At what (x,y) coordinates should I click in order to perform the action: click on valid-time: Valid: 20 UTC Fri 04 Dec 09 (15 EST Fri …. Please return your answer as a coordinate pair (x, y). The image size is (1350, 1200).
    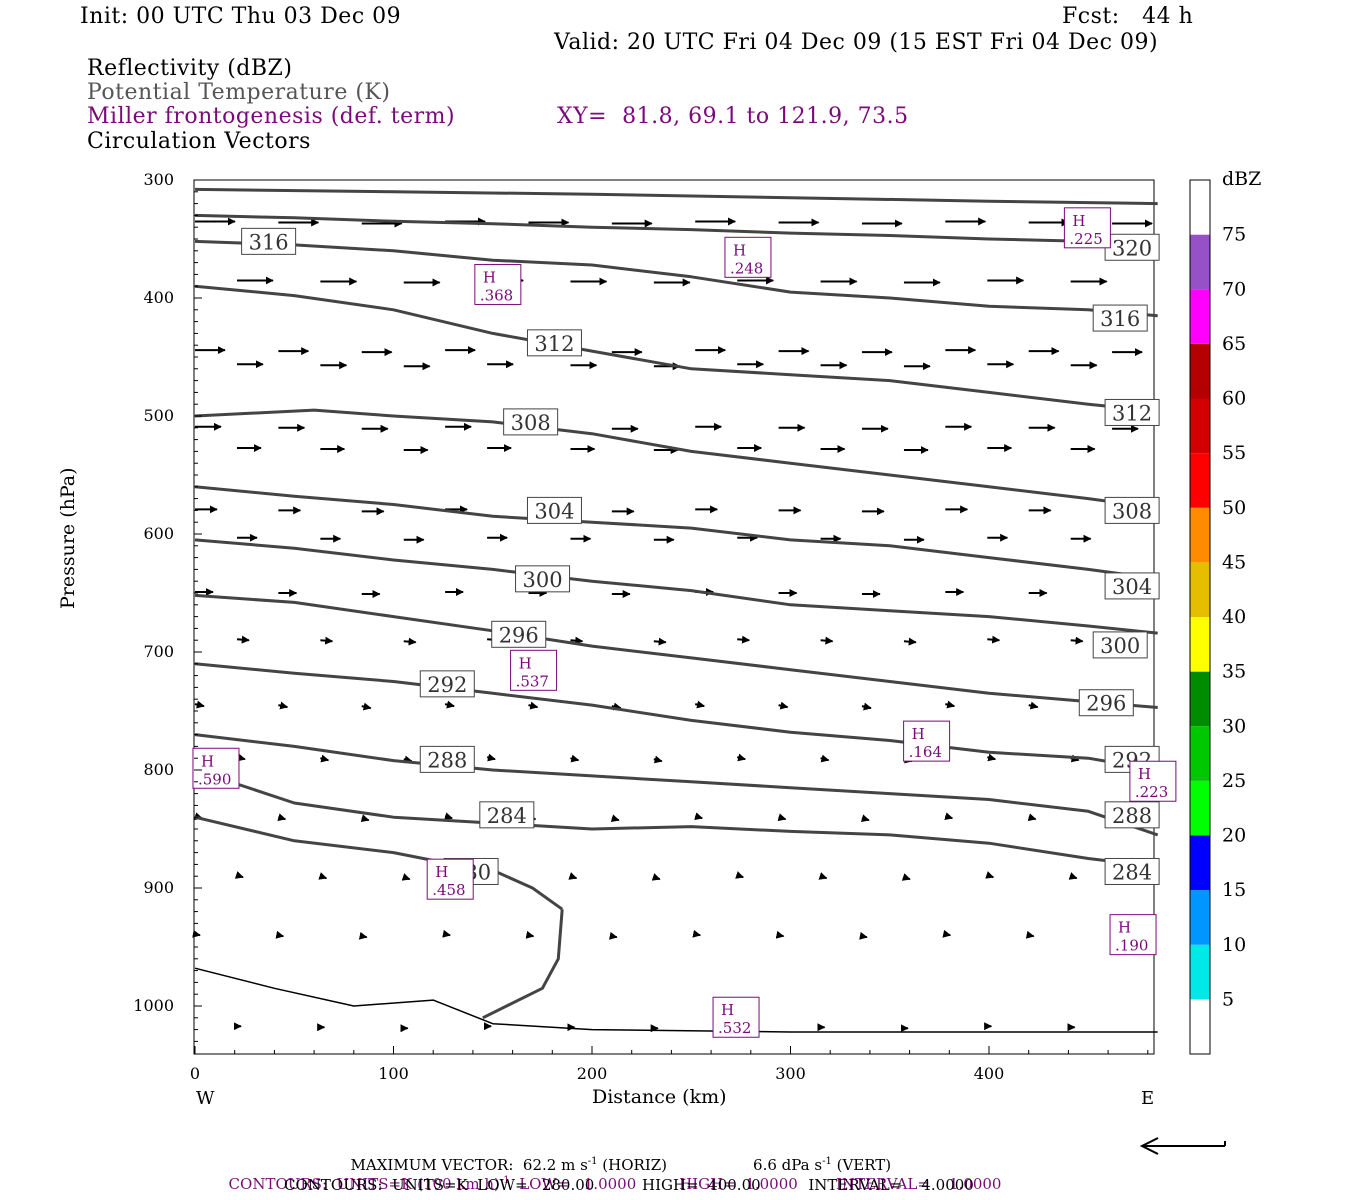
    Looking at the image, I should click on (856, 42).